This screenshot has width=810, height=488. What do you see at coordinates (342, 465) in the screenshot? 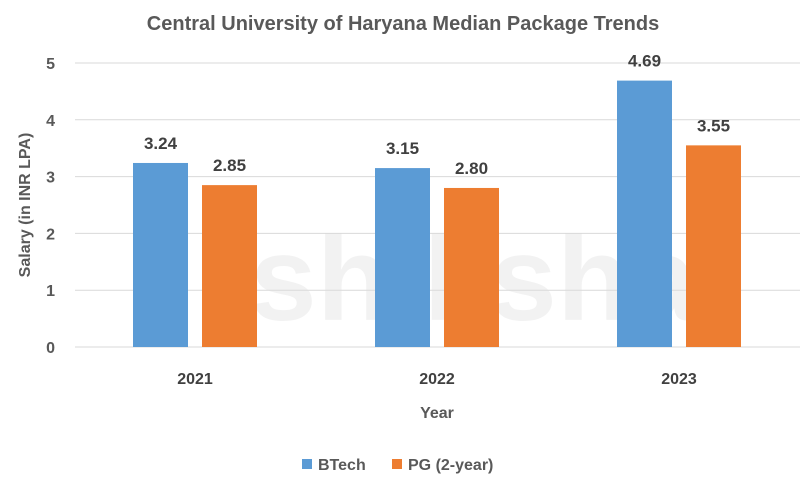
I see `legend-label: BTech` at bounding box center [342, 465].